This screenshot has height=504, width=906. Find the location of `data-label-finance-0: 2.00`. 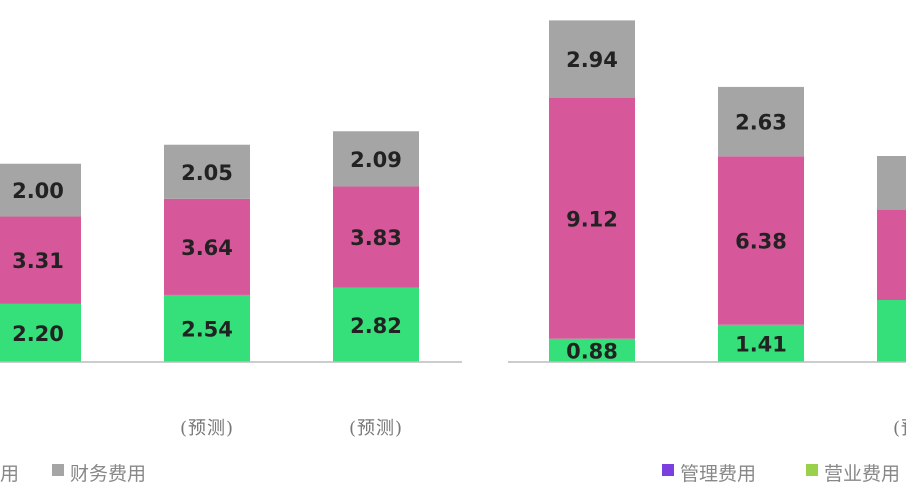

data-label-finance-0: 2.00 is located at coordinates (38, 191).